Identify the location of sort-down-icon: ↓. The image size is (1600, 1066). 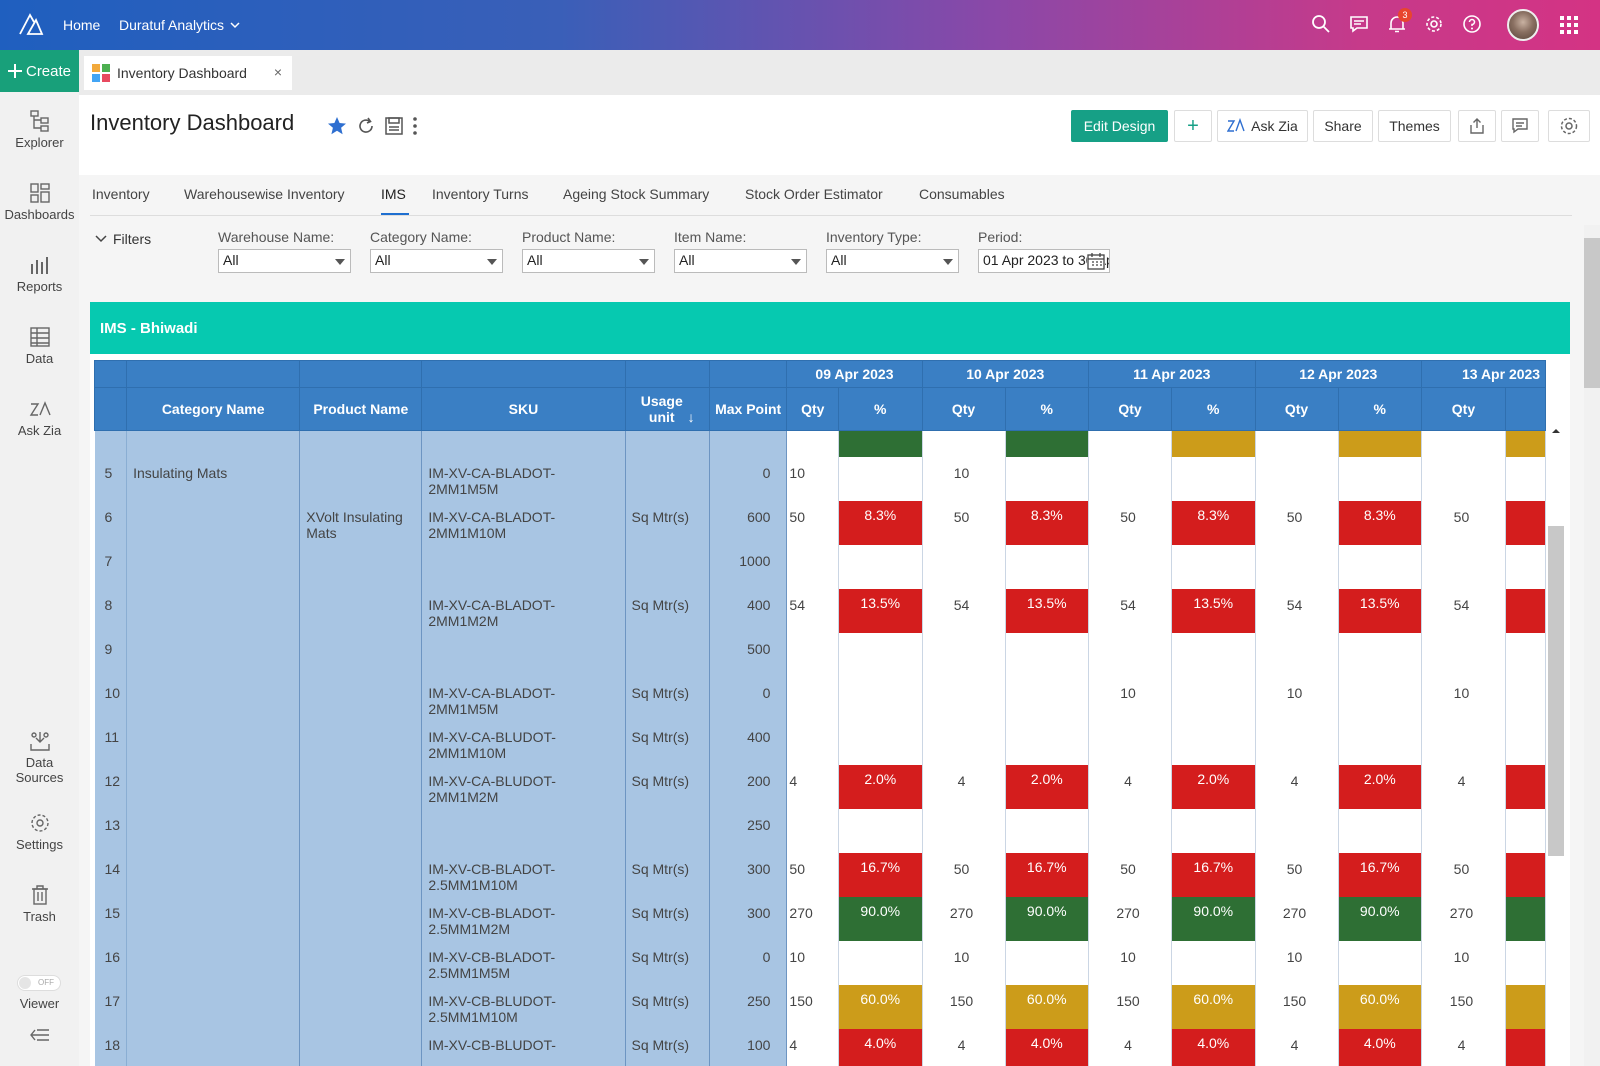
(691, 417).